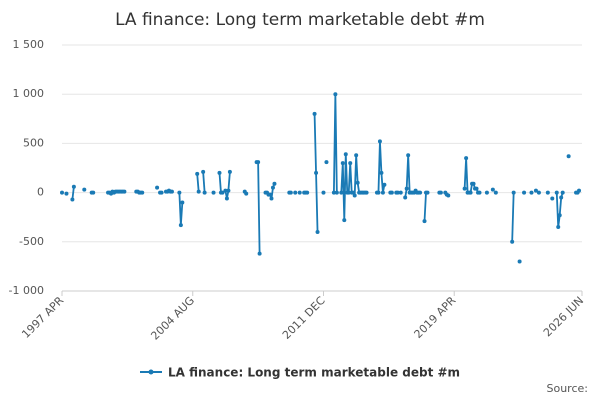 The width and height of the screenshot is (600, 400). What do you see at coordinates (29, 93) in the screenshot?
I see `y-tick-label: 1 000` at bounding box center [29, 93].